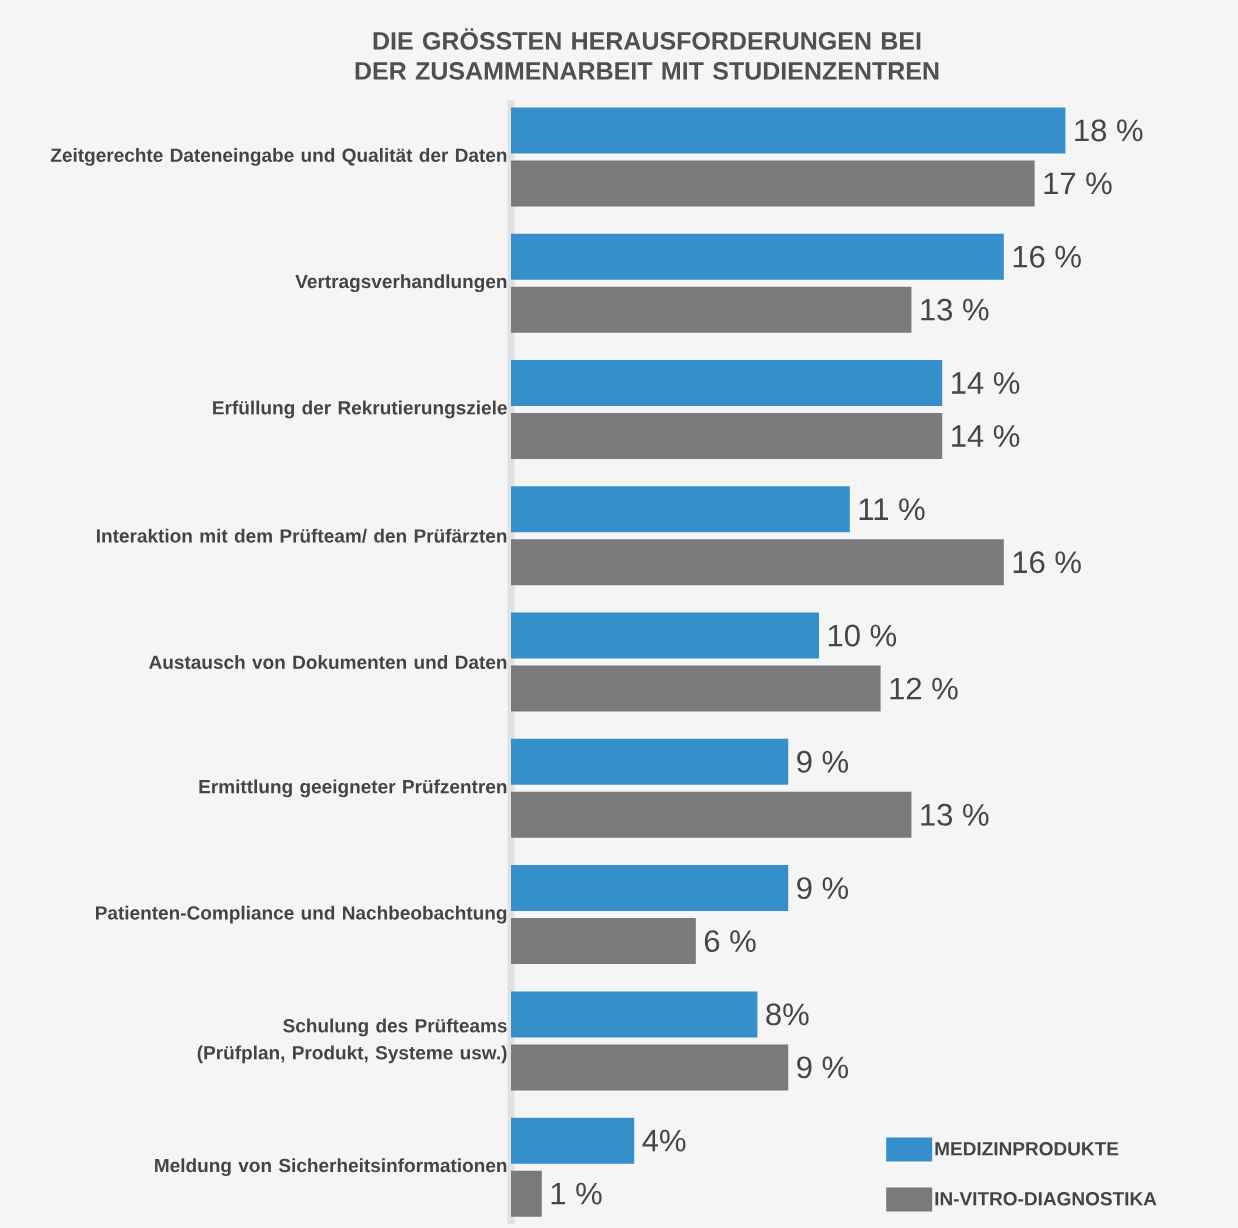 This screenshot has height=1228, width=1238. Describe the element at coordinates (360, 409) in the screenshot. I see `y-tick-label: Erfüllung der Rekrutierungsziele` at that location.